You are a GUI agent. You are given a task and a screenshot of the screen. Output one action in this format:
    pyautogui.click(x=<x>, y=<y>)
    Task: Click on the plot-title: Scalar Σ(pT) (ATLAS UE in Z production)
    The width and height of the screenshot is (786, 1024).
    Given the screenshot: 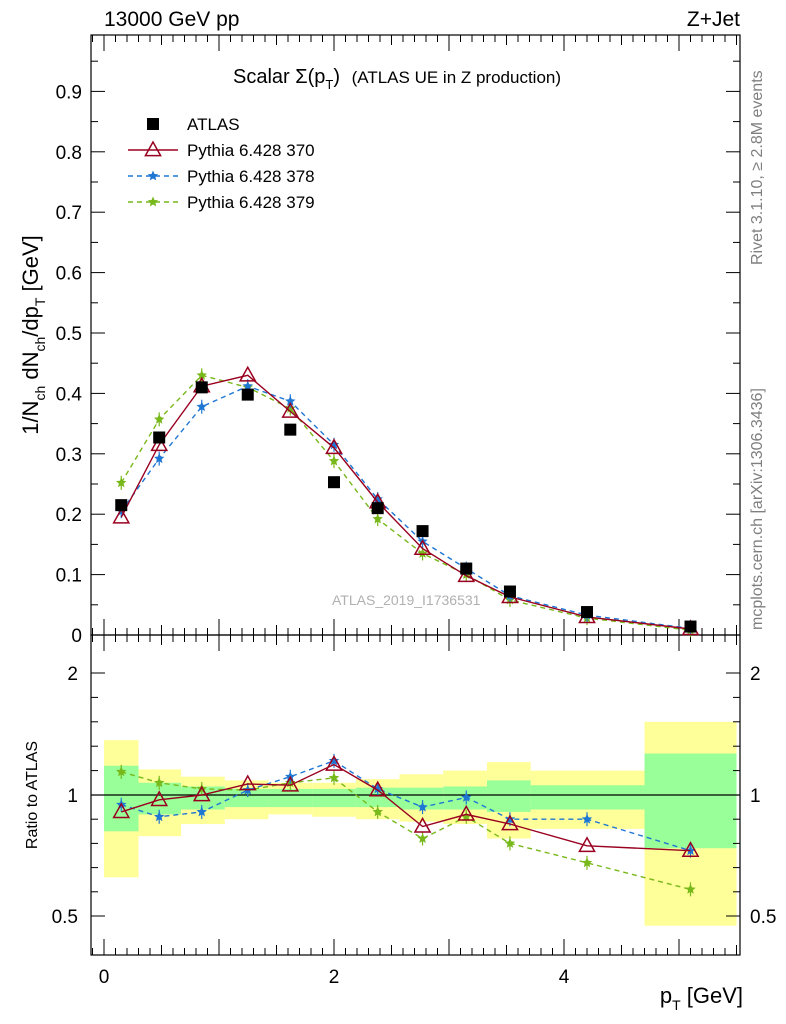 What is the action you would take?
    pyautogui.click(x=397, y=79)
    